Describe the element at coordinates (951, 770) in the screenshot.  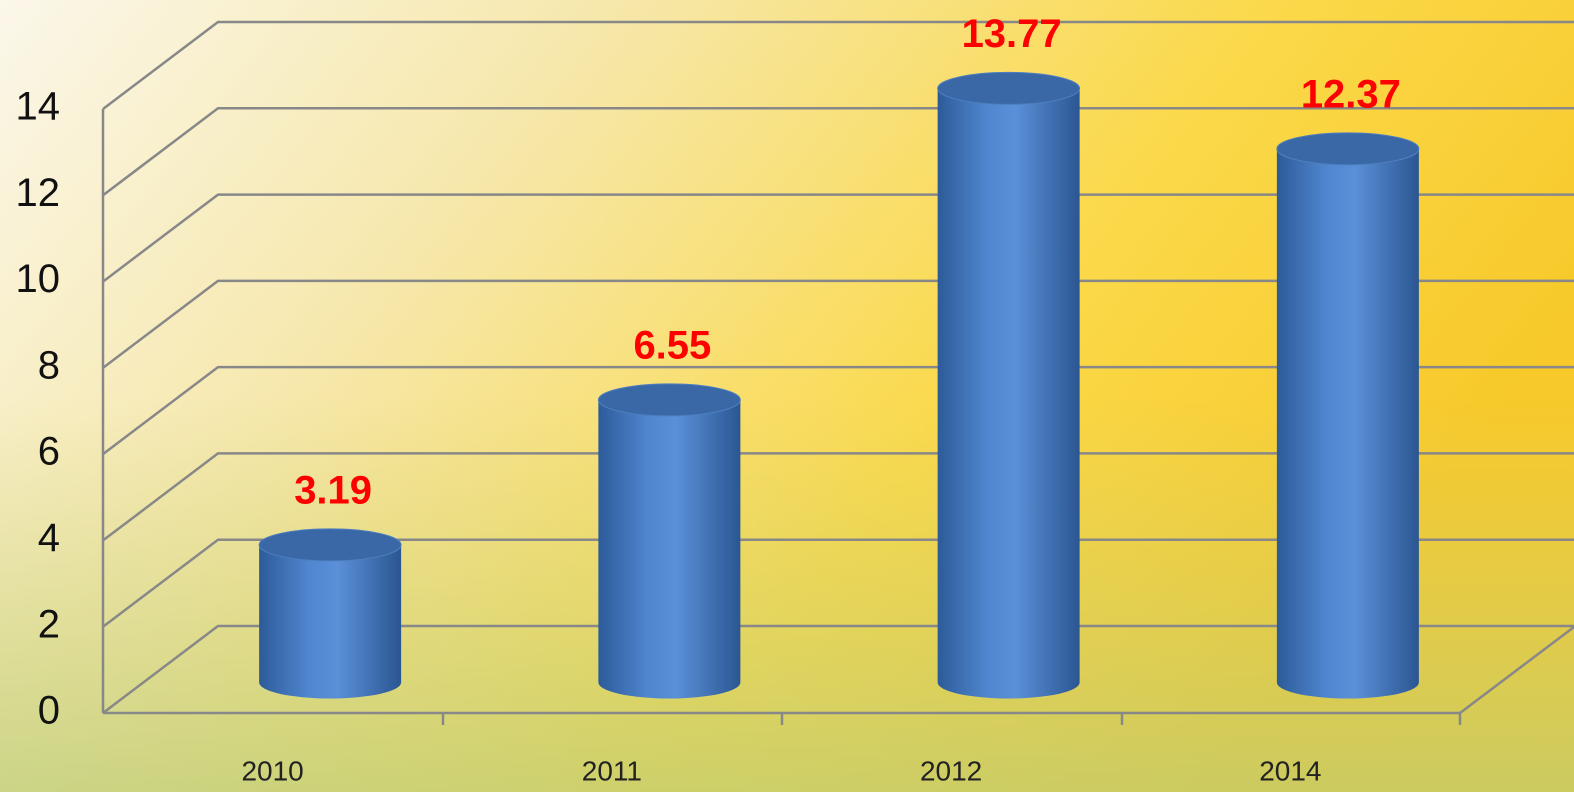
I see `x-tick-label: 2012` at that location.